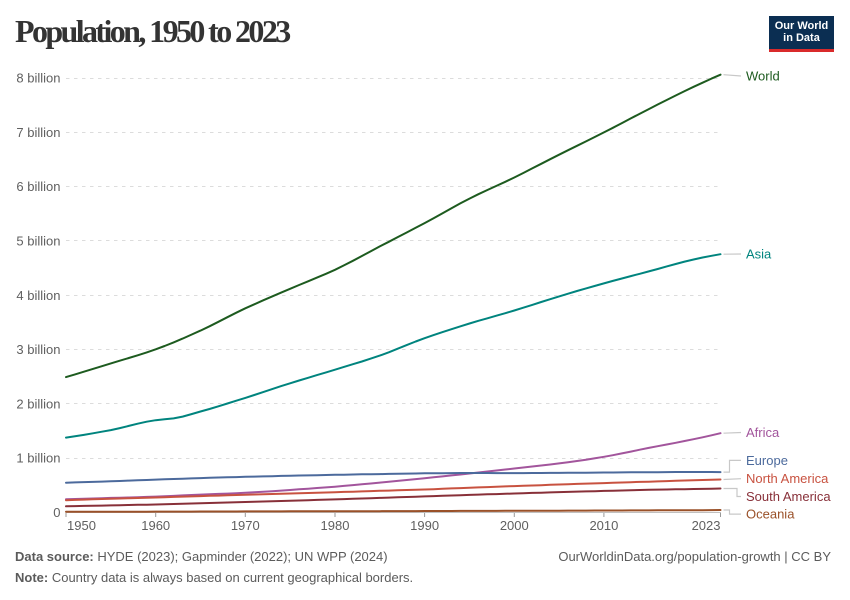 This screenshot has height=600, width=850. What do you see at coordinates (38, 349) in the screenshot?
I see `svg-text: 3 billion` at bounding box center [38, 349].